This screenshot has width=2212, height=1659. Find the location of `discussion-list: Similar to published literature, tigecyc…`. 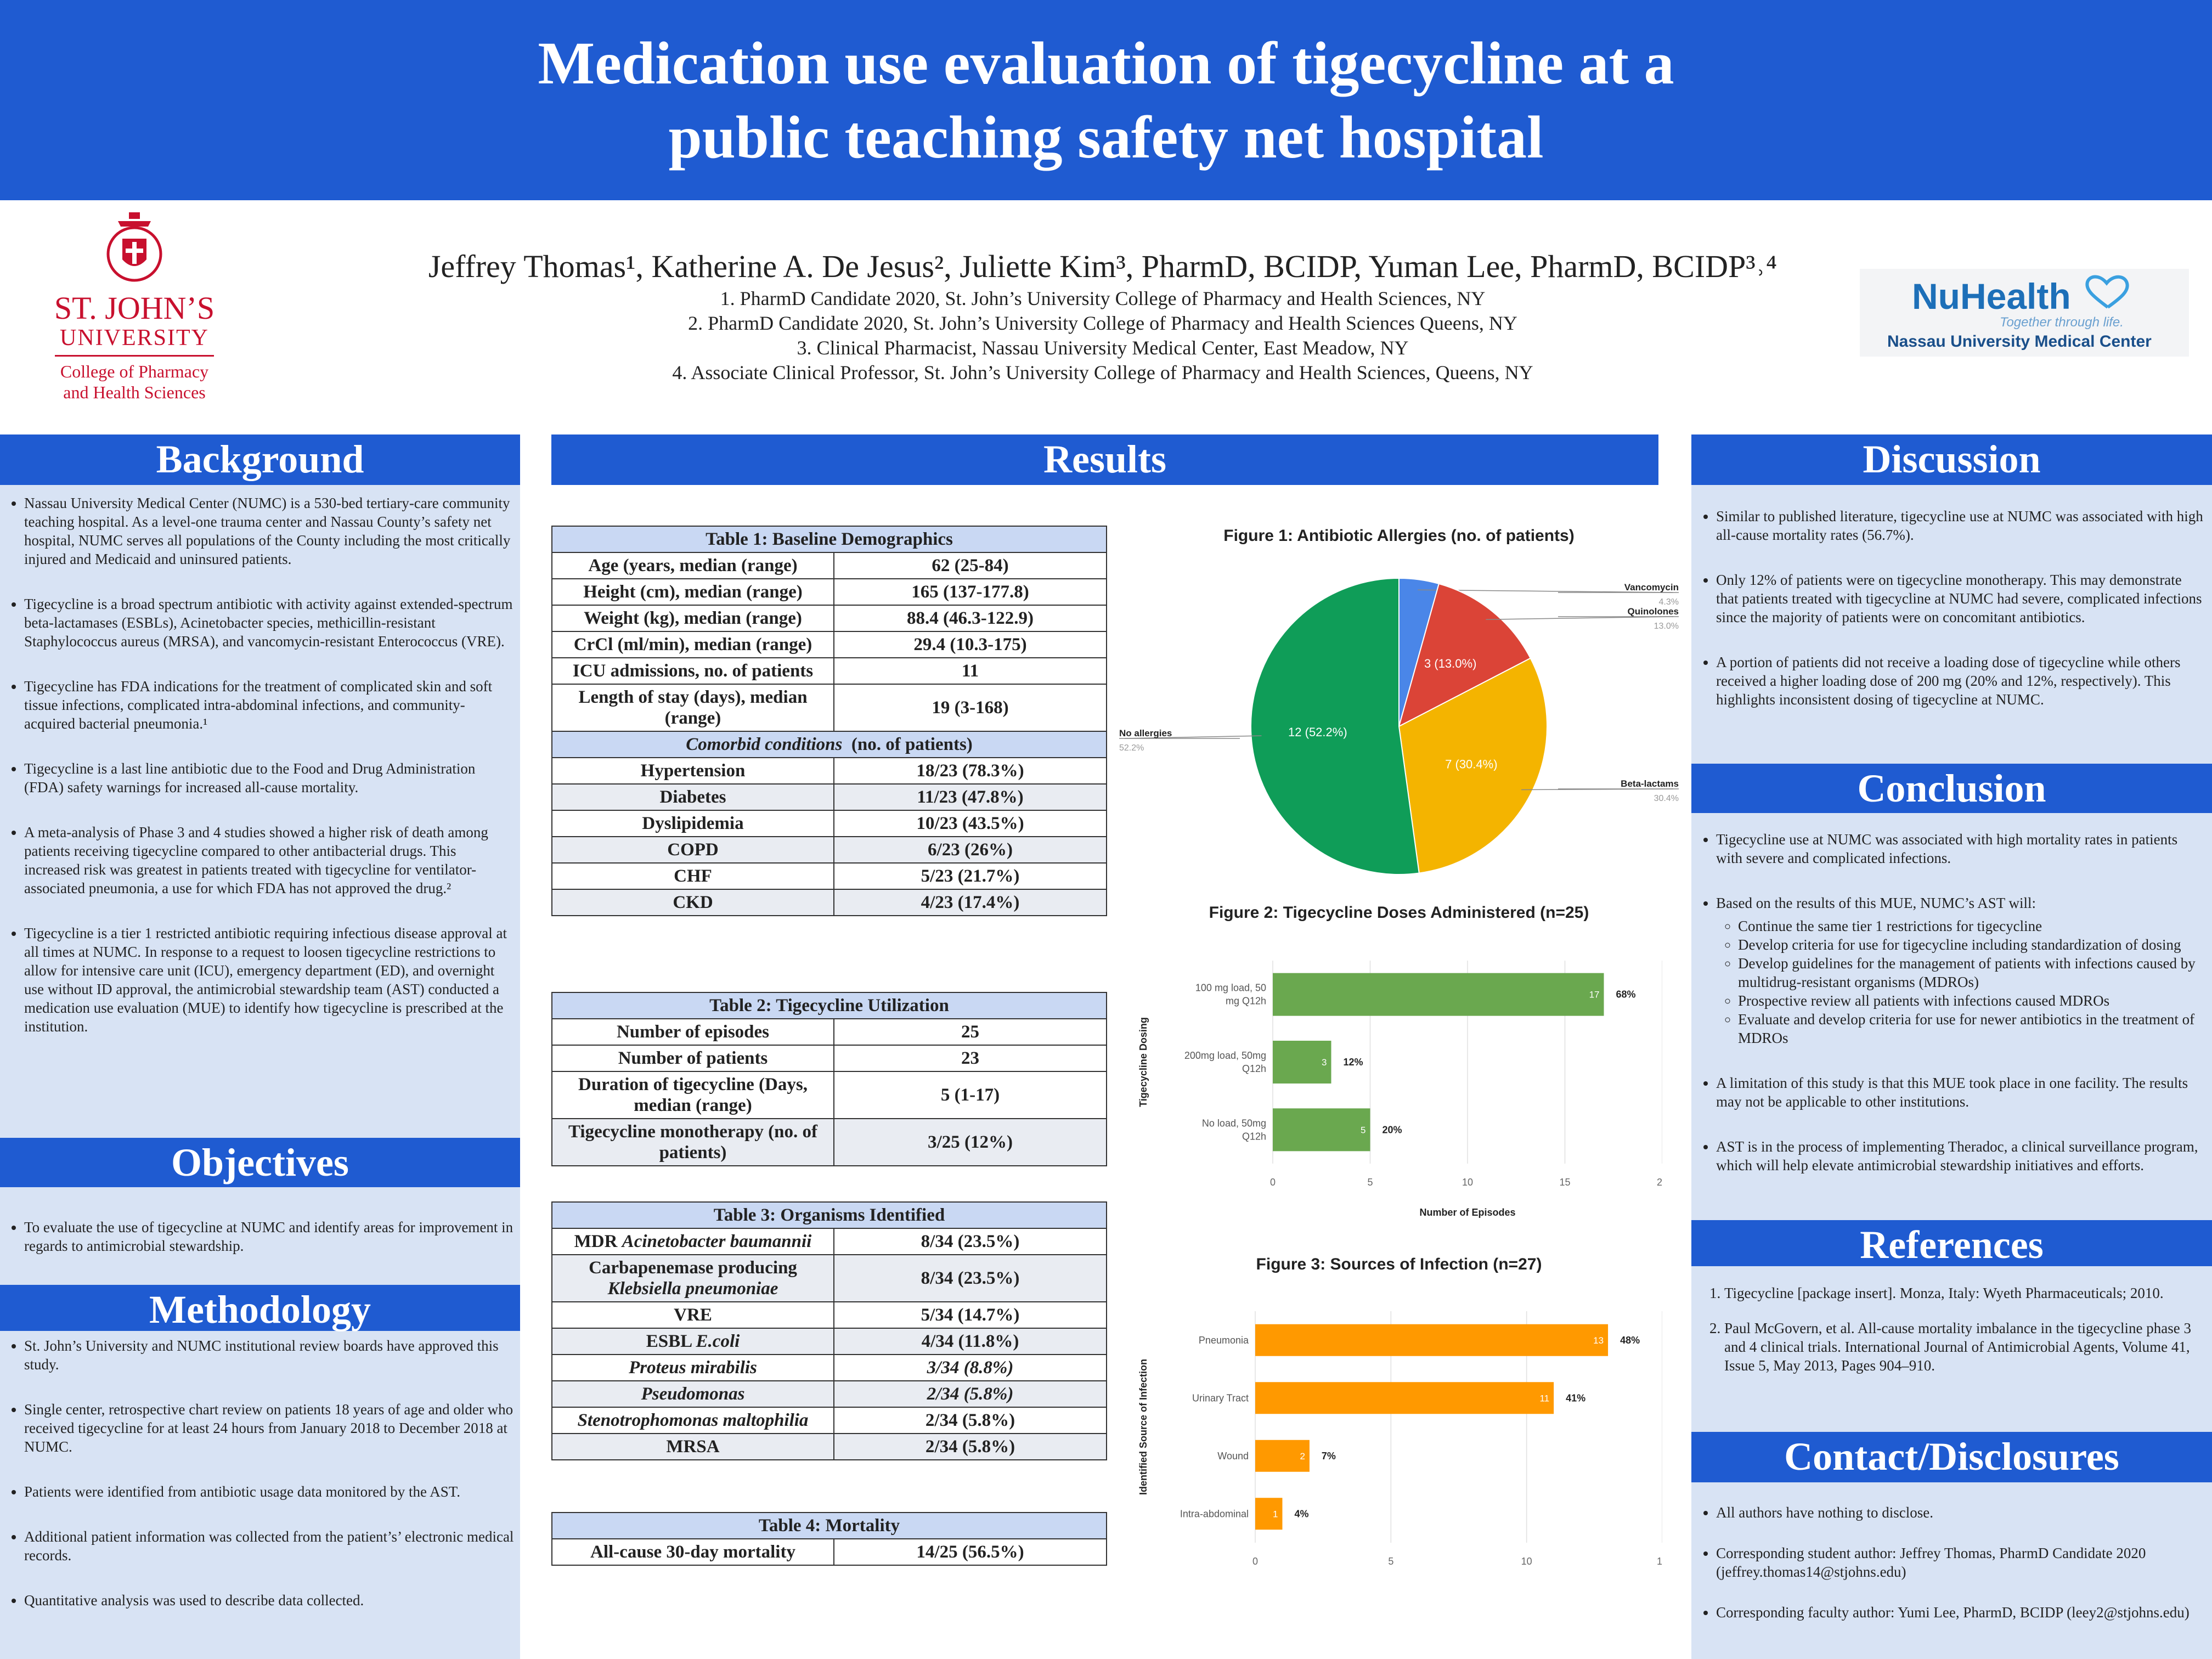

discussion-list: Similar to published literature, tigecyc… is located at coordinates (1954, 608).